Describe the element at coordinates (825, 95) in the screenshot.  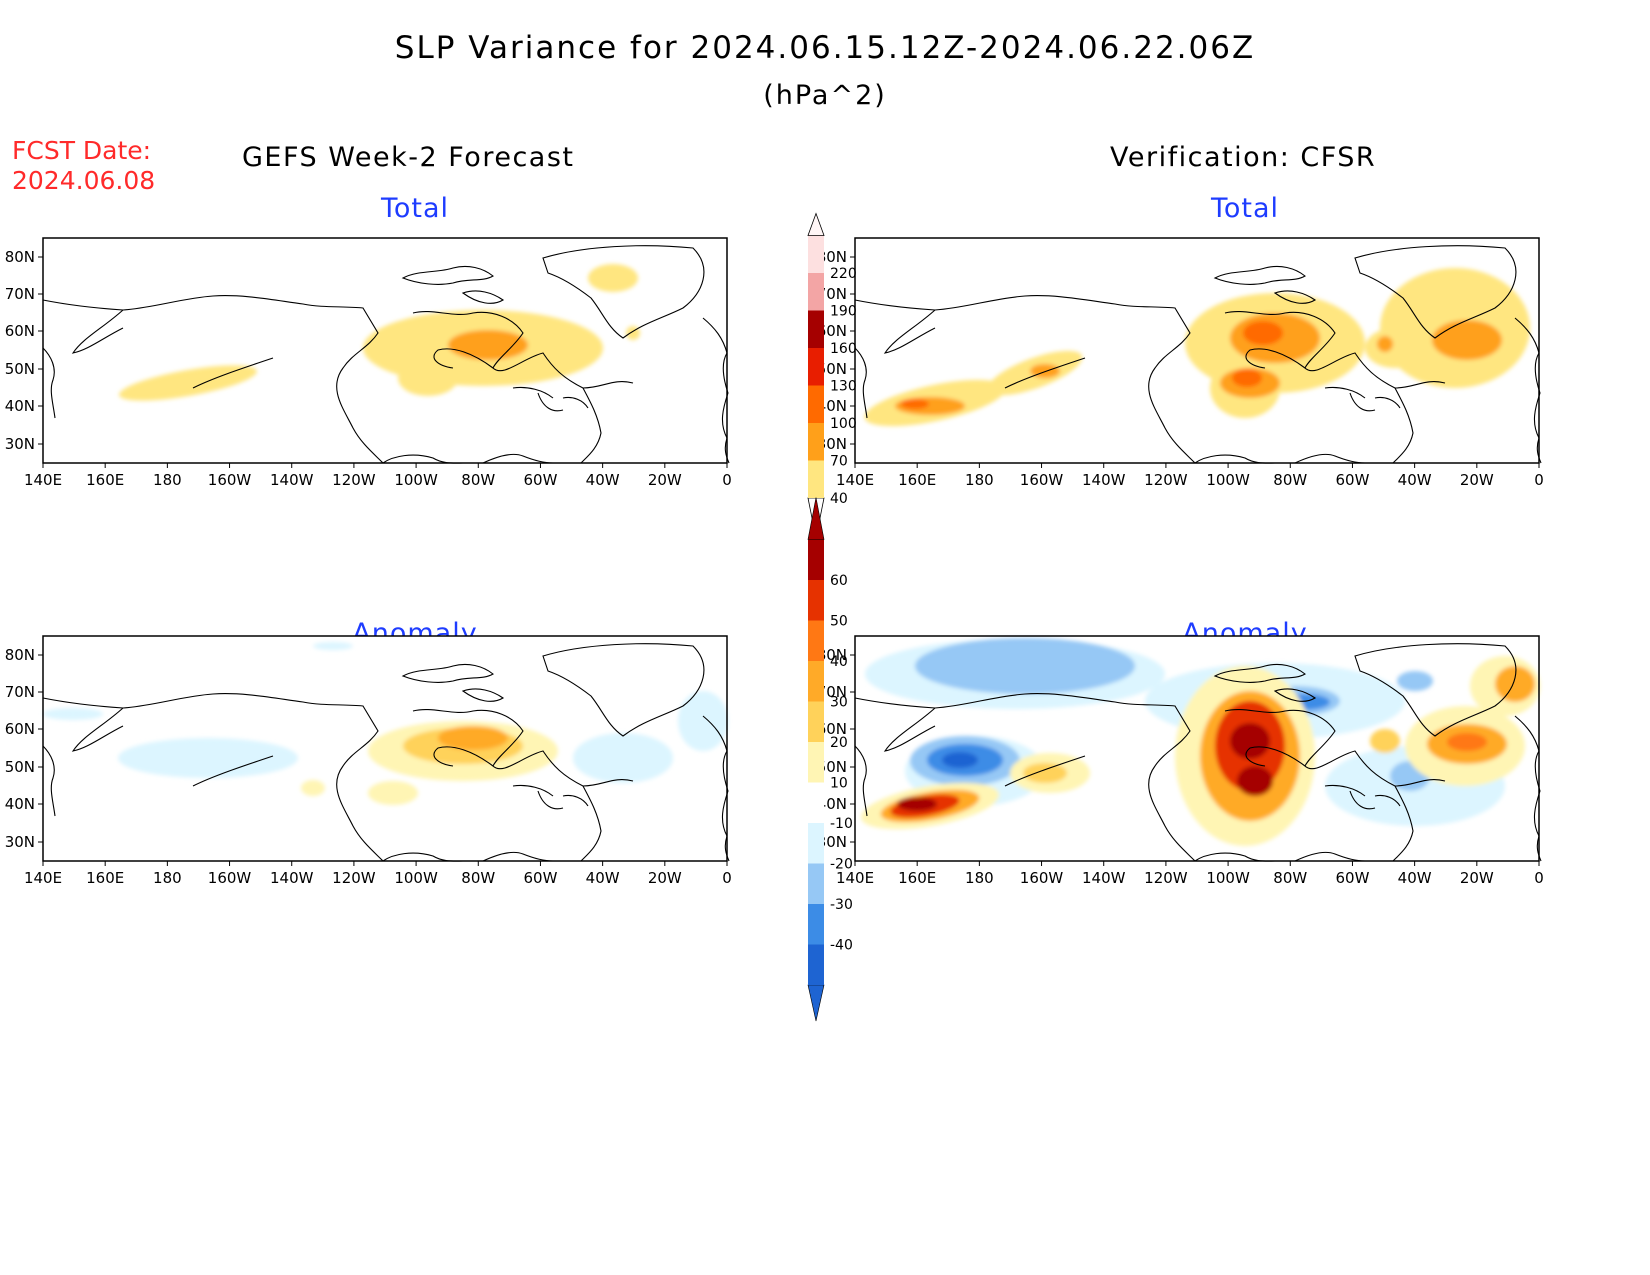
I see `units-label: (hPa^2)` at that location.